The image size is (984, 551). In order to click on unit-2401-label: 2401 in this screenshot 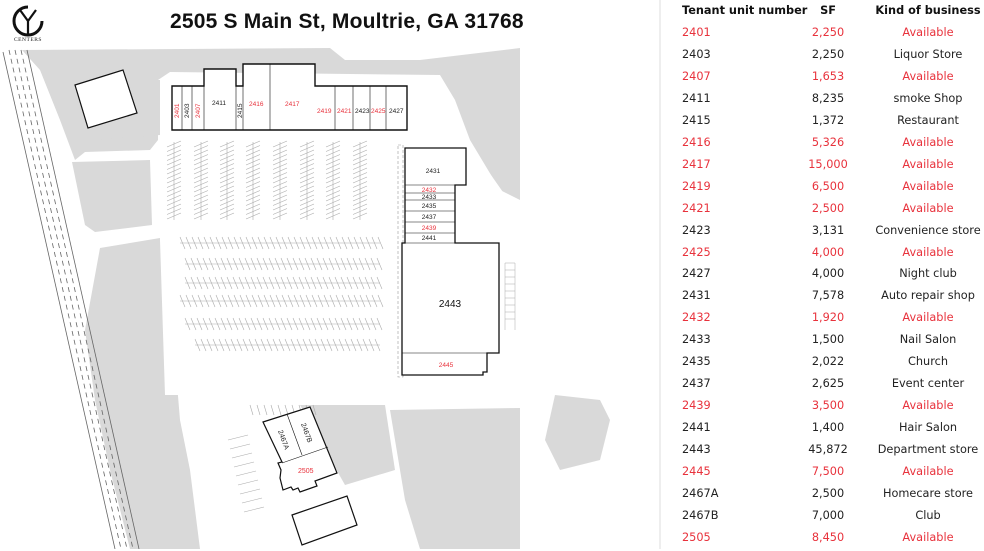, I will do `click(177, 110)`.